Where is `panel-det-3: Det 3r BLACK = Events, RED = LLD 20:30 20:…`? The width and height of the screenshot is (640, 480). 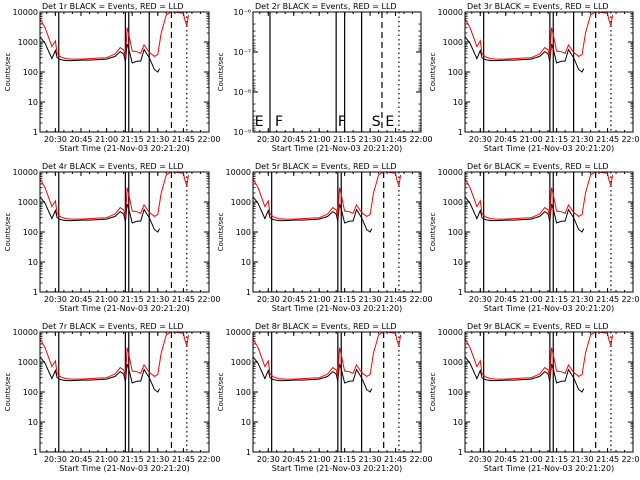 panel-det-3: Det 3r BLACK = Events, RED = LLD 20:30 20:… is located at coordinates (534, 77).